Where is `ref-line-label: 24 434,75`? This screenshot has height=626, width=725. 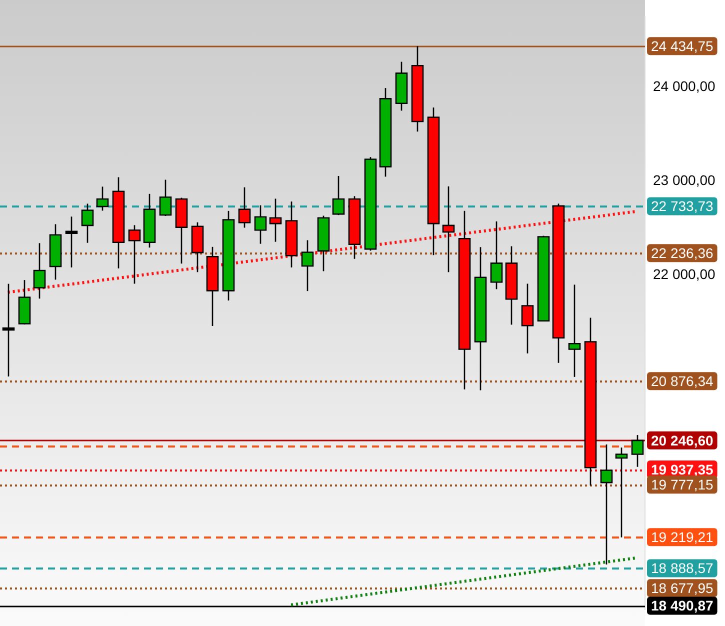 ref-line-label: 24 434,75 is located at coordinates (682, 46).